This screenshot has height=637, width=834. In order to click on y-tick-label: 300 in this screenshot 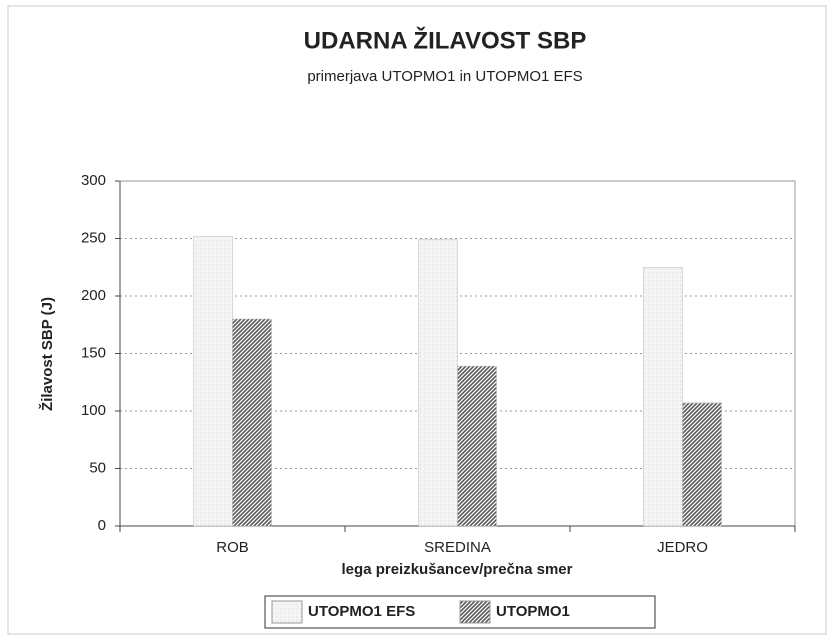, I will do `click(93, 180)`.